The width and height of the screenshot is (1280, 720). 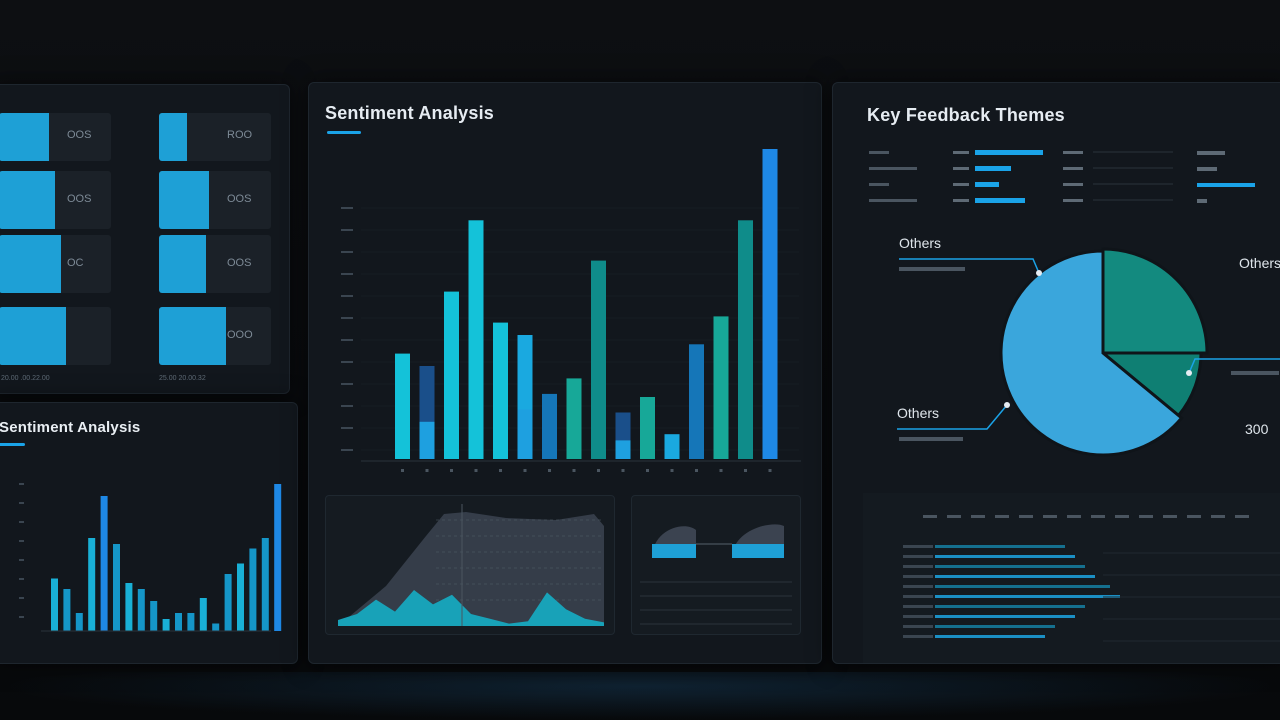 I want to click on metric-tile: ROO, so click(x=215, y=137).